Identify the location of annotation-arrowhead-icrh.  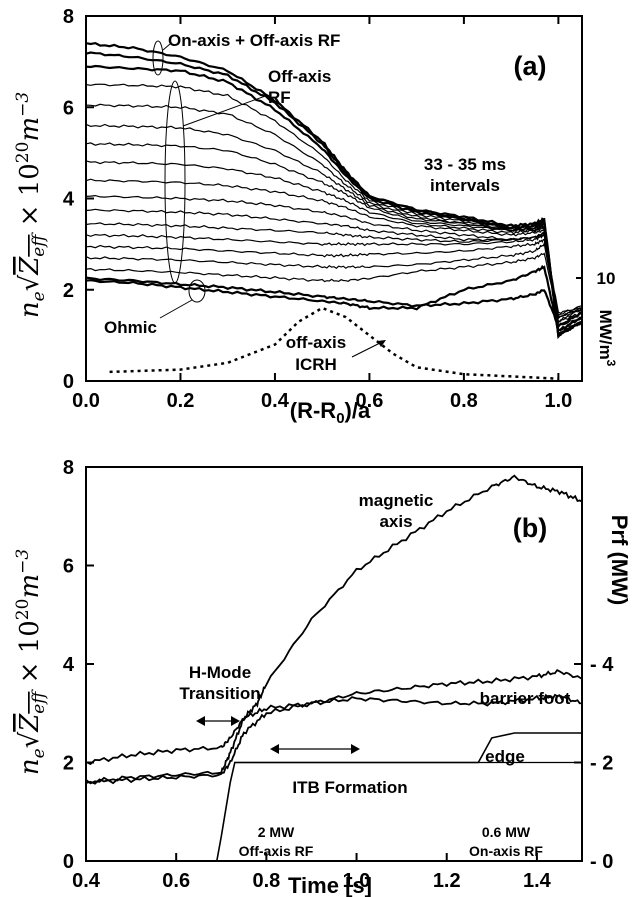
(381, 343).